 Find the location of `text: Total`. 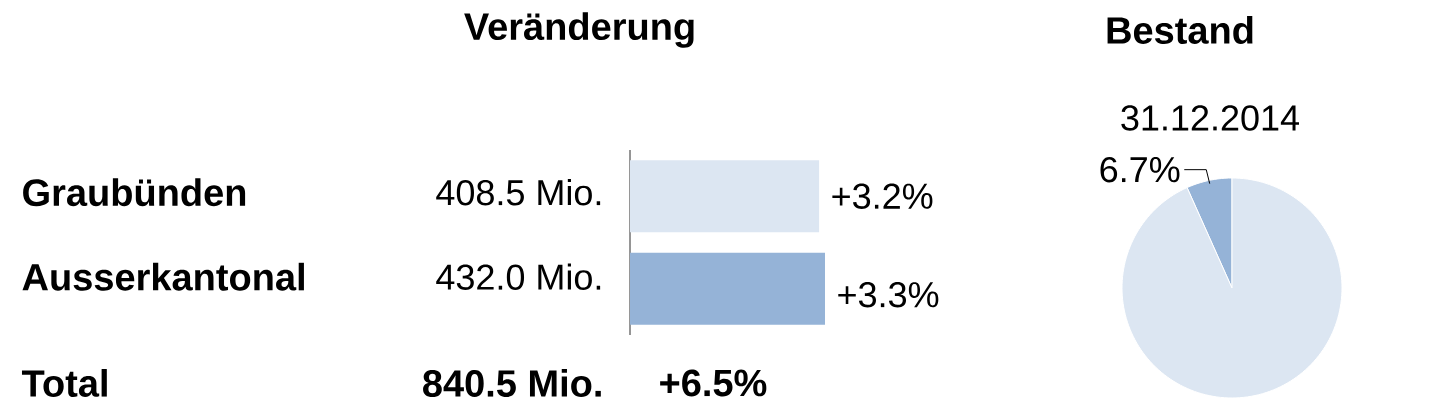

text: Total is located at coordinates (64, 383).